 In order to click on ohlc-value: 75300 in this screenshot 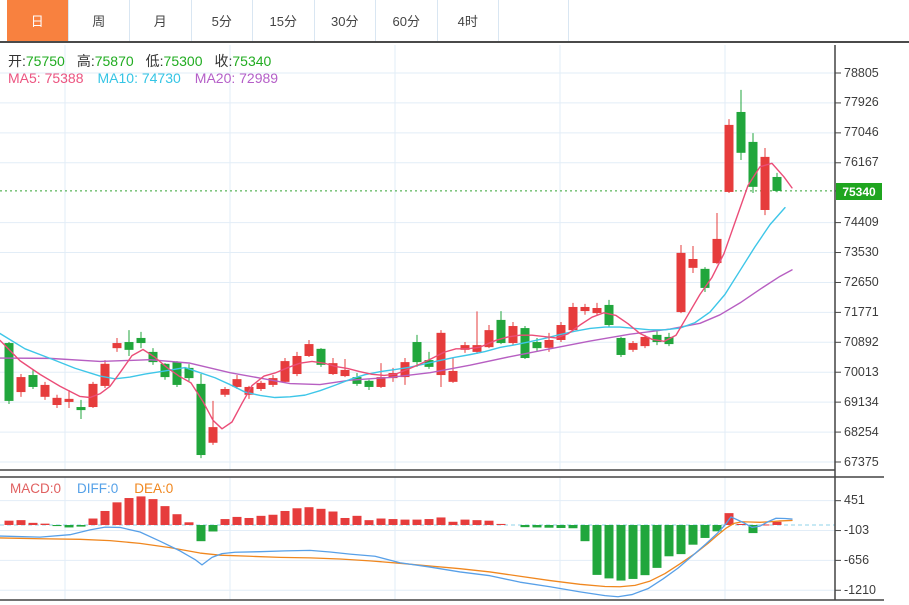, I will do `click(183, 61)`.